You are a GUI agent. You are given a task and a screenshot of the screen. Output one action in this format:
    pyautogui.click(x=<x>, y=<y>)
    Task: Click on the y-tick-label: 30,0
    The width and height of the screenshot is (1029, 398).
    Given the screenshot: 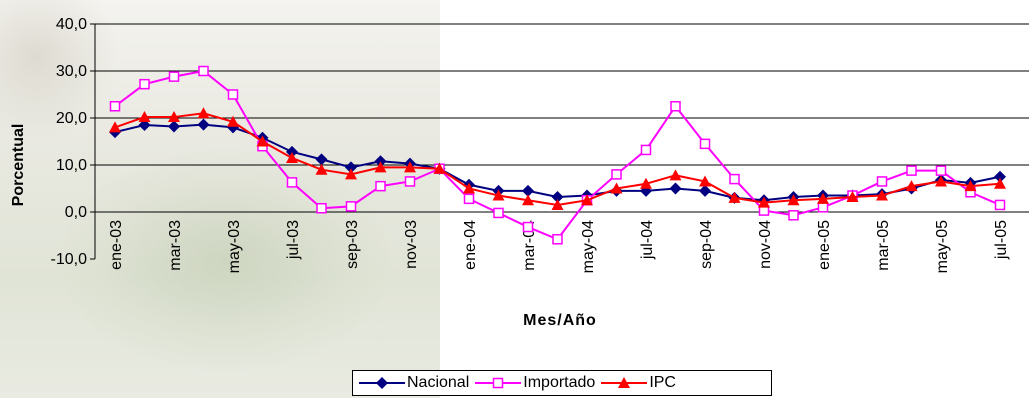 What is the action you would take?
    pyautogui.click(x=71, y=71)
    